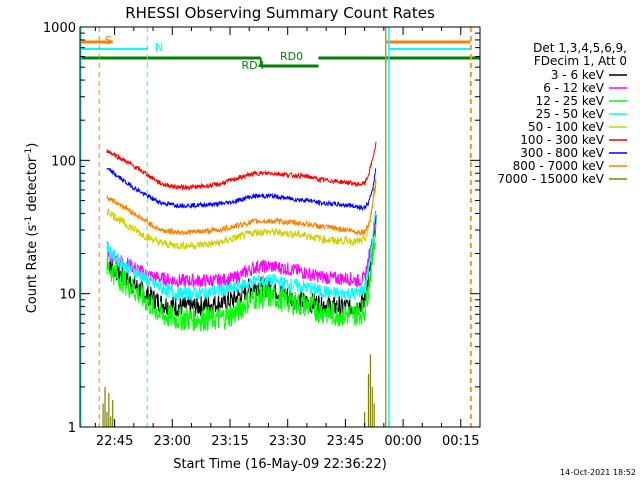 The image size is (640, 480). What do you see at coordinates (241, 166) in the screenshot?
I see `series-line-100-300-kev` at bounding box center [241, 166].